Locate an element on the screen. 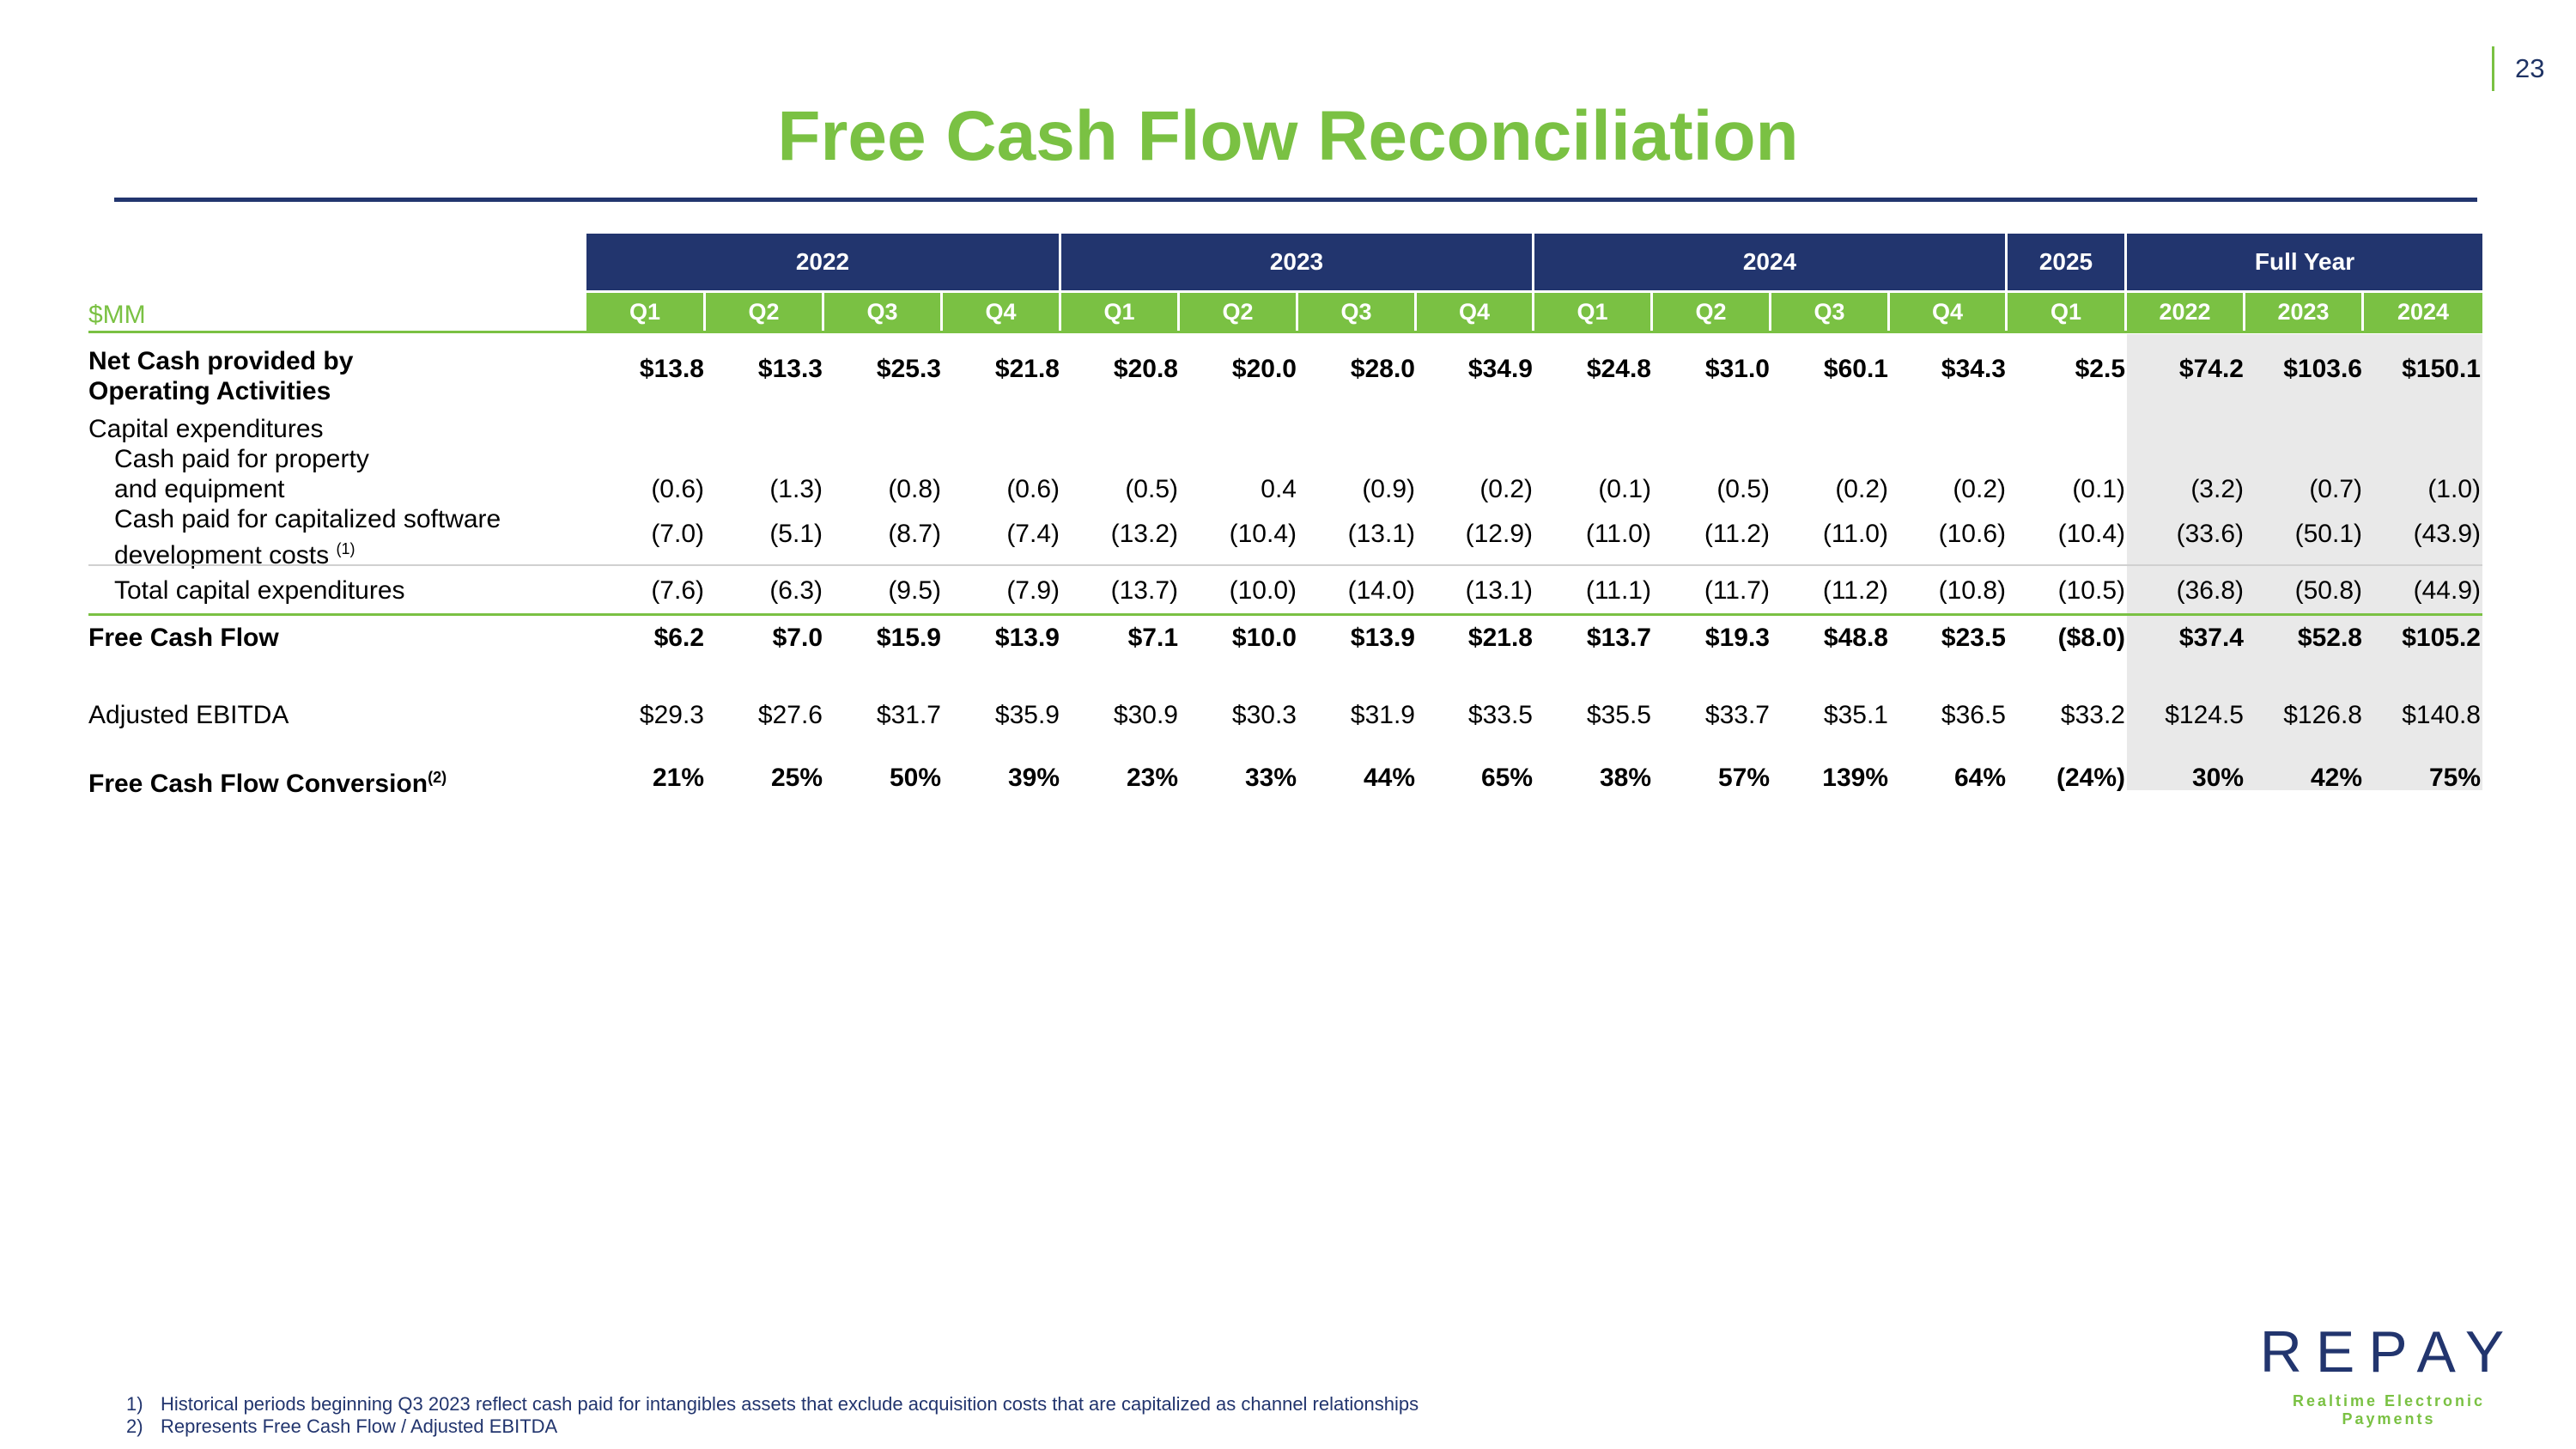  unit-label: $MM is located at coordinates (117, 315).